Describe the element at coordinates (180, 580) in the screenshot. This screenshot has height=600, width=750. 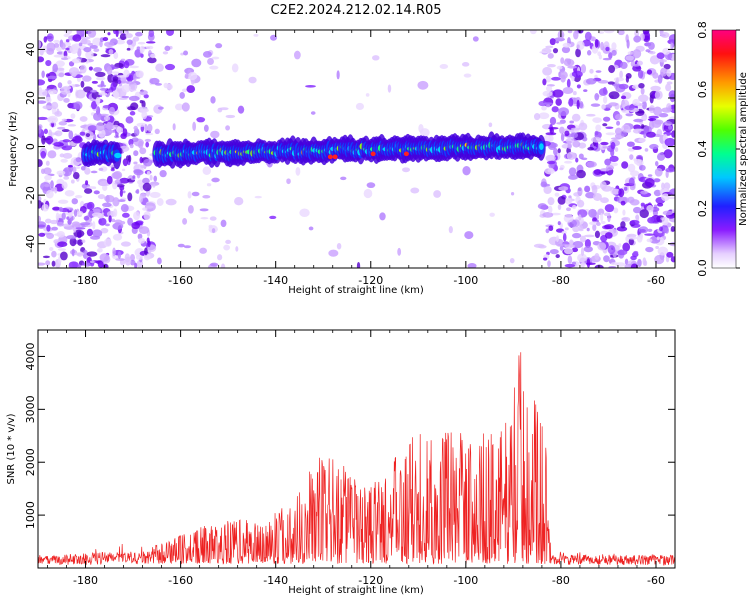
I see `snr-x-tick-label: -160` at that location.